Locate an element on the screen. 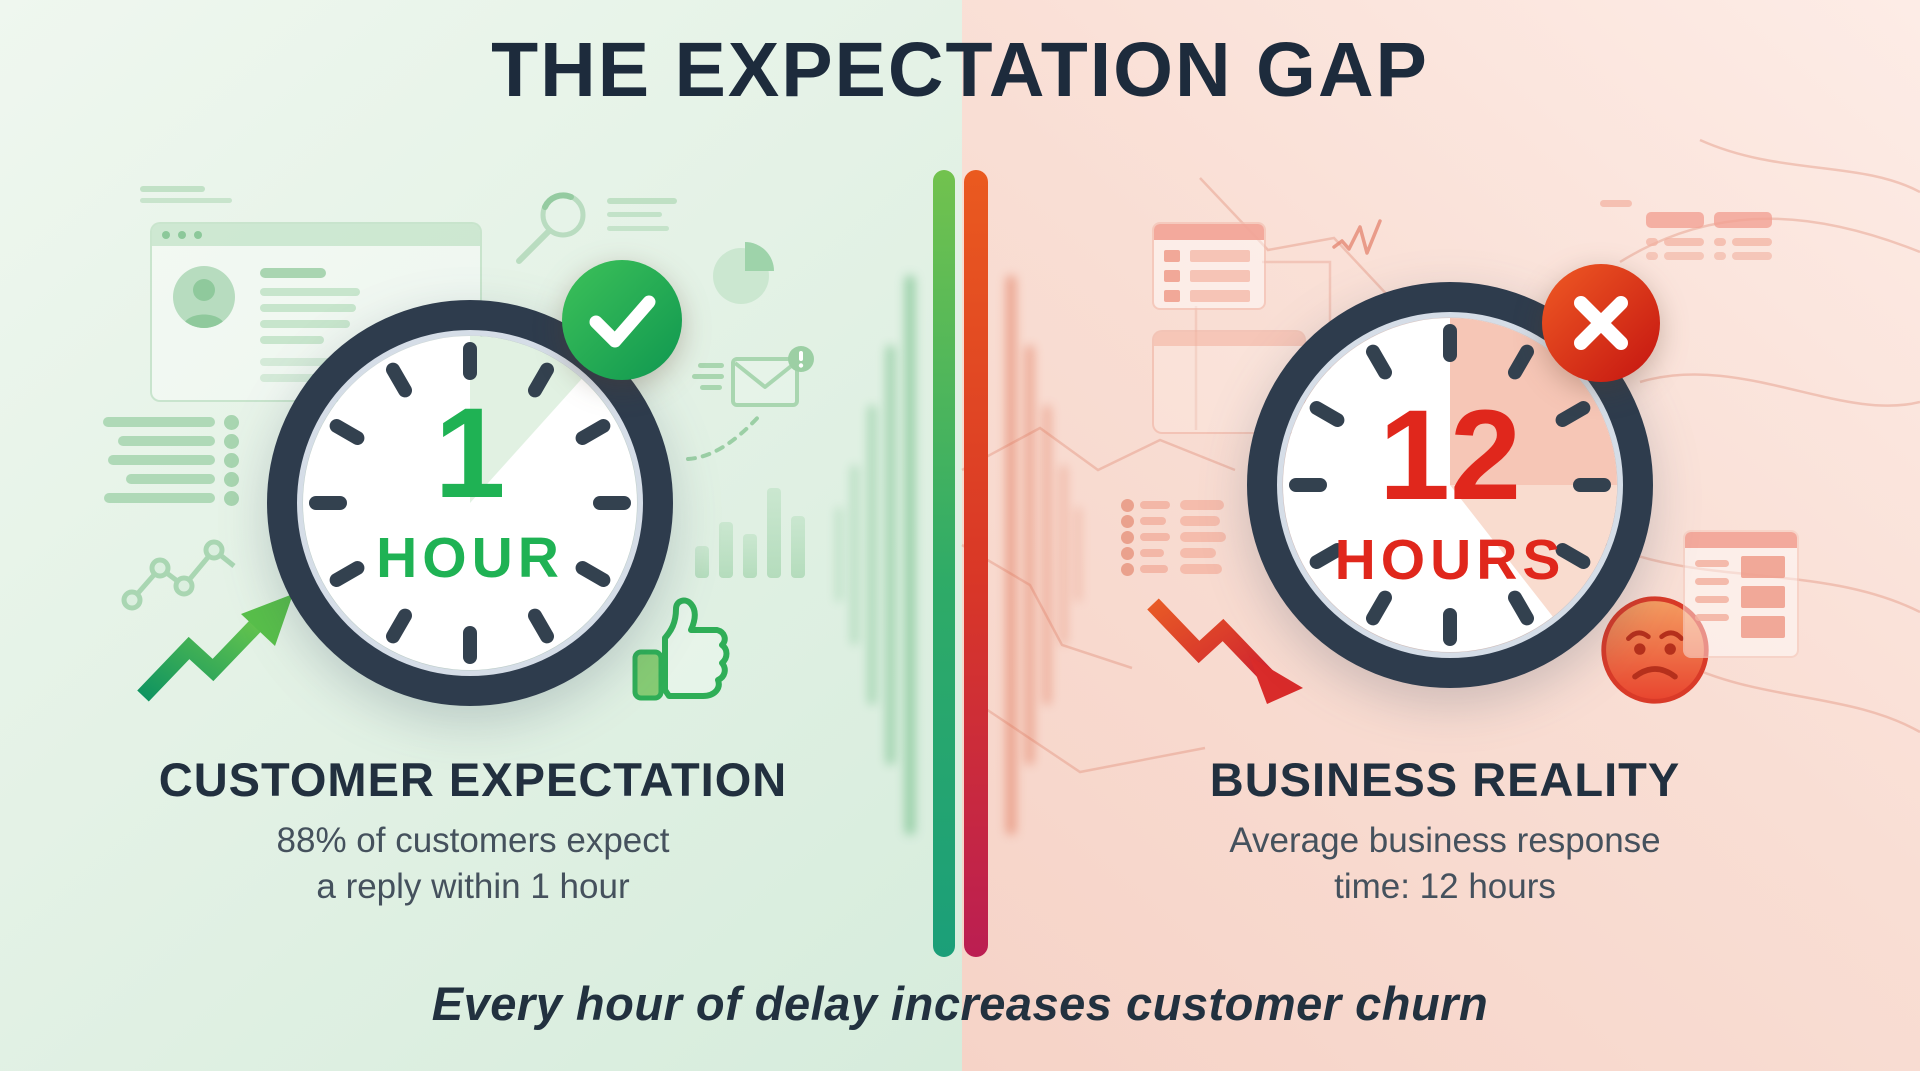  clock-ticks is located at coordinates (470, 503).